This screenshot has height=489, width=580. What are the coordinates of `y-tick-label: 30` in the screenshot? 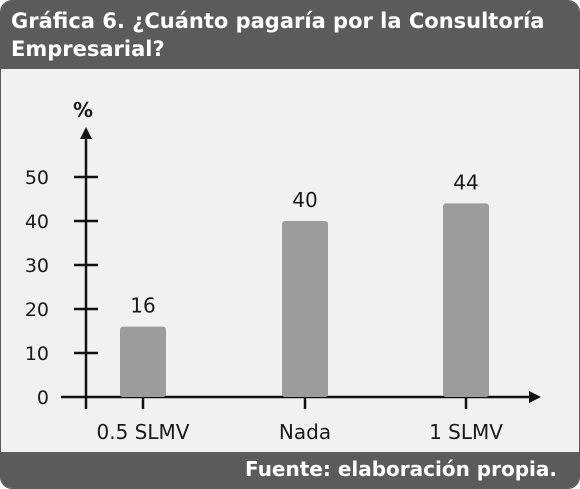 It's located at (37, 266).